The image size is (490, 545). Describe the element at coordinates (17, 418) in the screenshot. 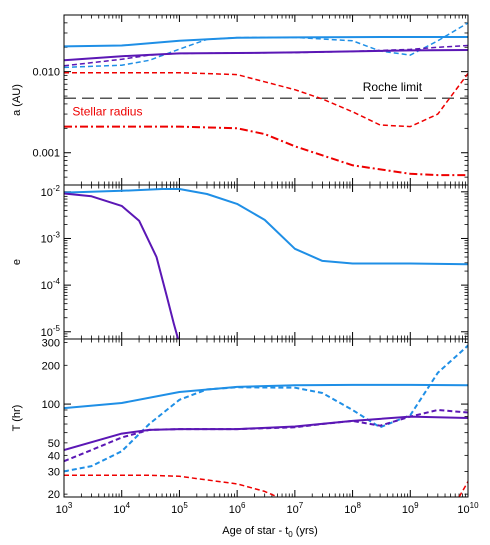

I see `y-axis-label: T (hr)` at that location.